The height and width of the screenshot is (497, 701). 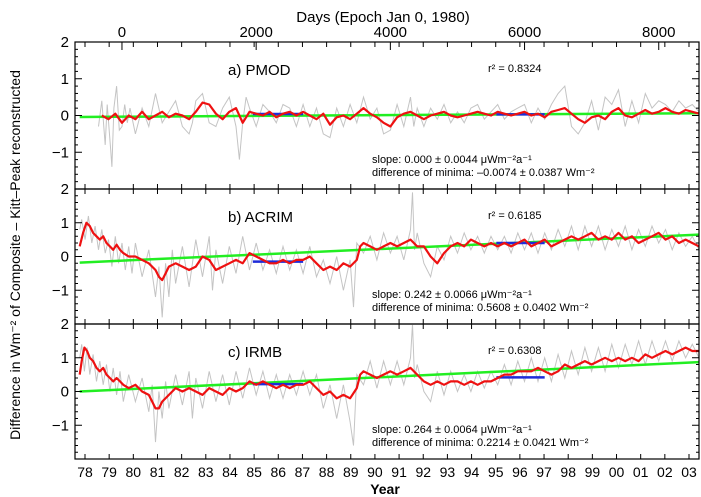 What do you see at coordinates (515, 351) in the screenshot?
I see `r-squared-label: r² = 0.6308` at bounding box center [515, 351].